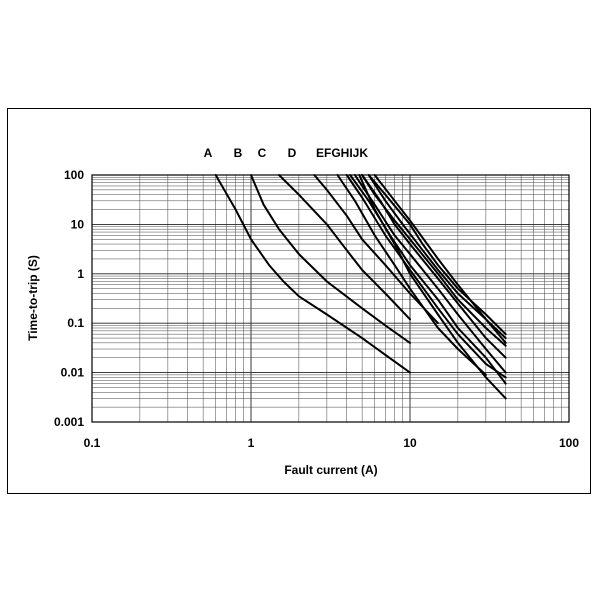  I want to click on y-axis-title: Time-to-trip (S), so click(33, 298).